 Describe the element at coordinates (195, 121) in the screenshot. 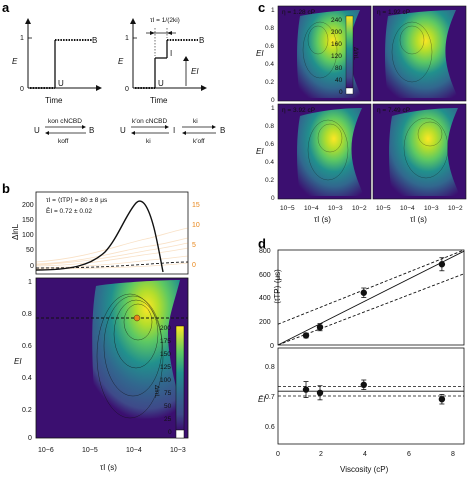

I see `scheme-ki-top: ki` at that location.